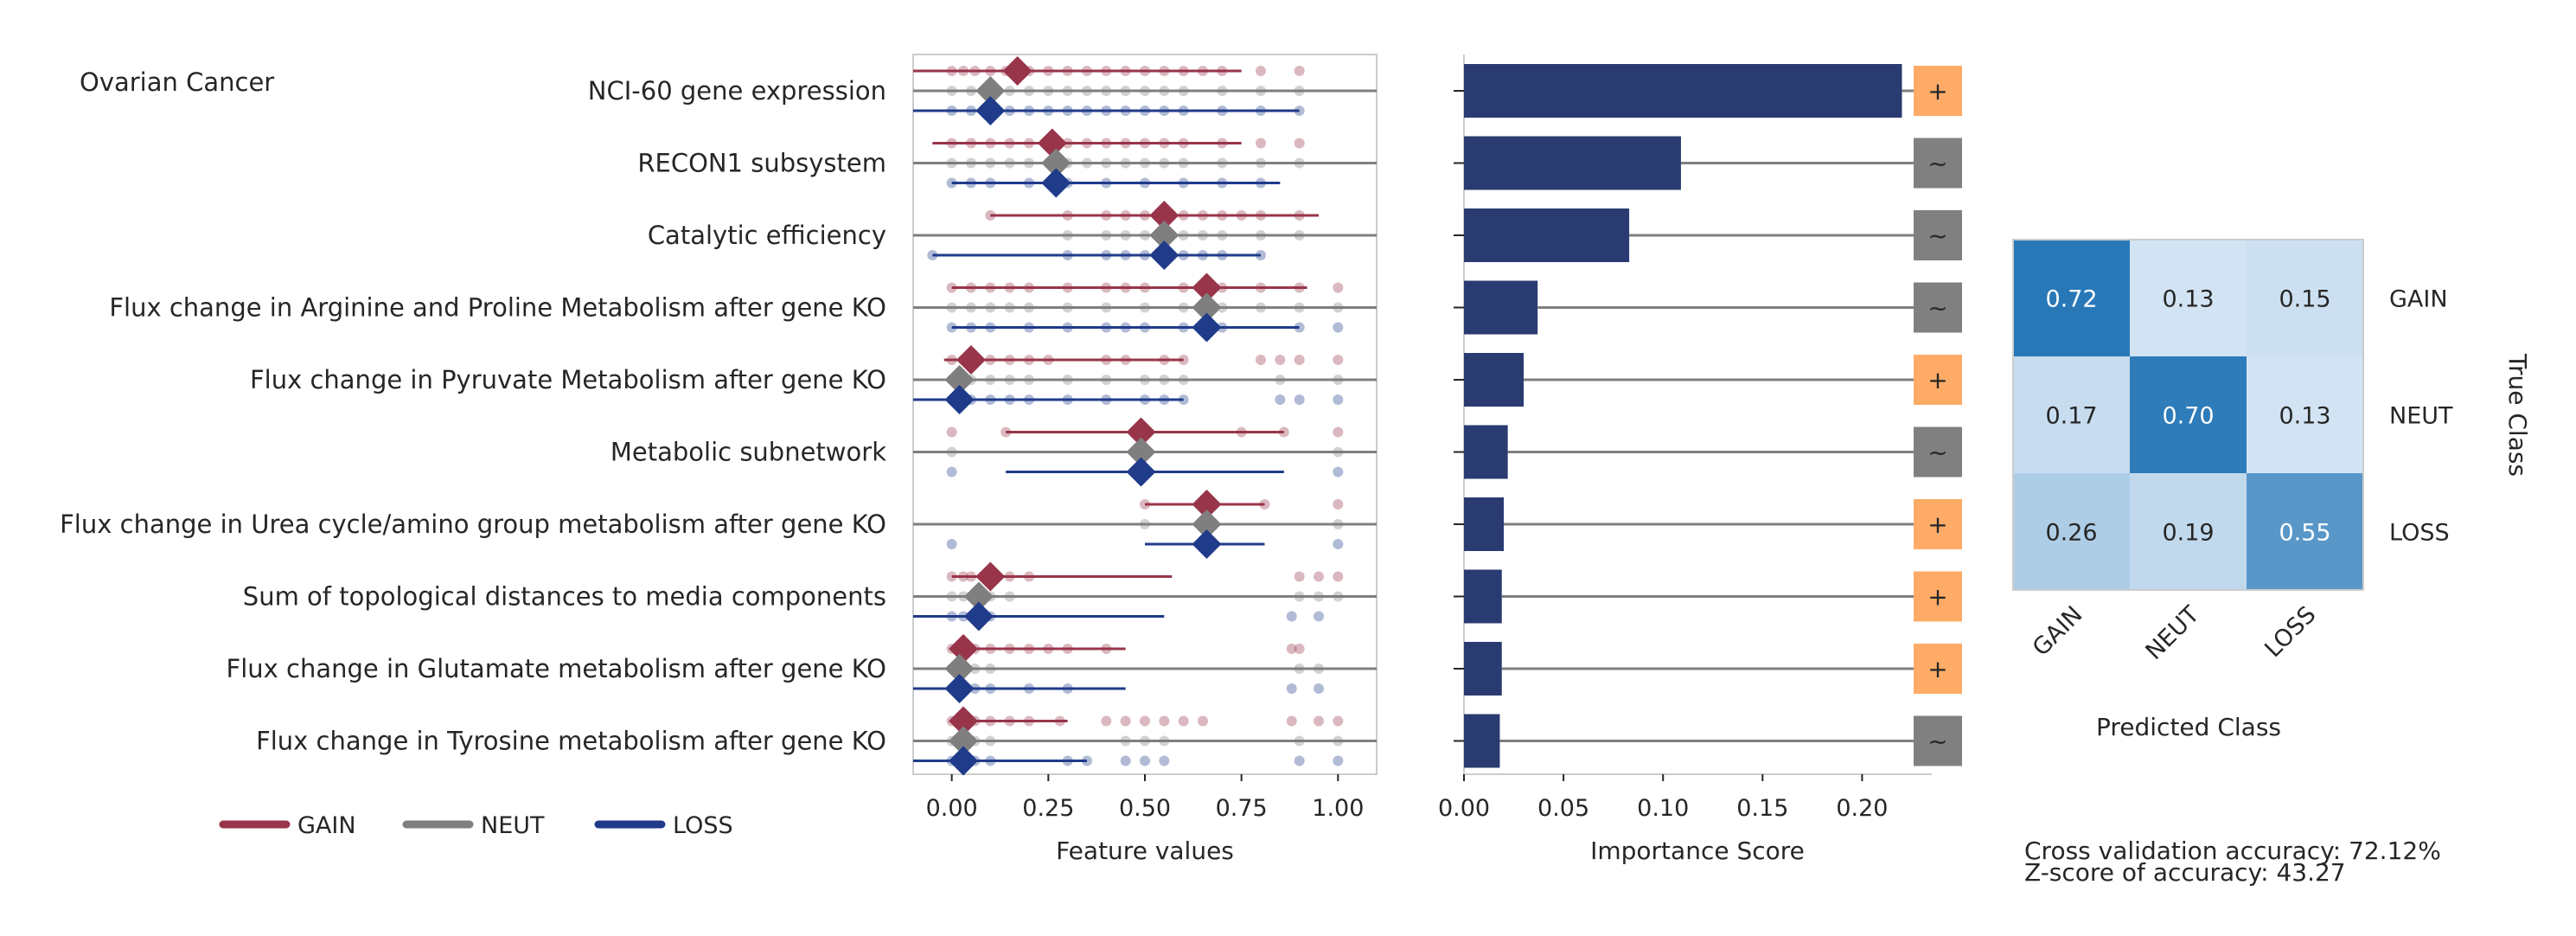 This screenshot has width=2576, height=936. What do you see at coordinates (476, 825) in the screenshot?
I see `legend: GAIN NEUT LOSS` at bounding box center [476, 825].